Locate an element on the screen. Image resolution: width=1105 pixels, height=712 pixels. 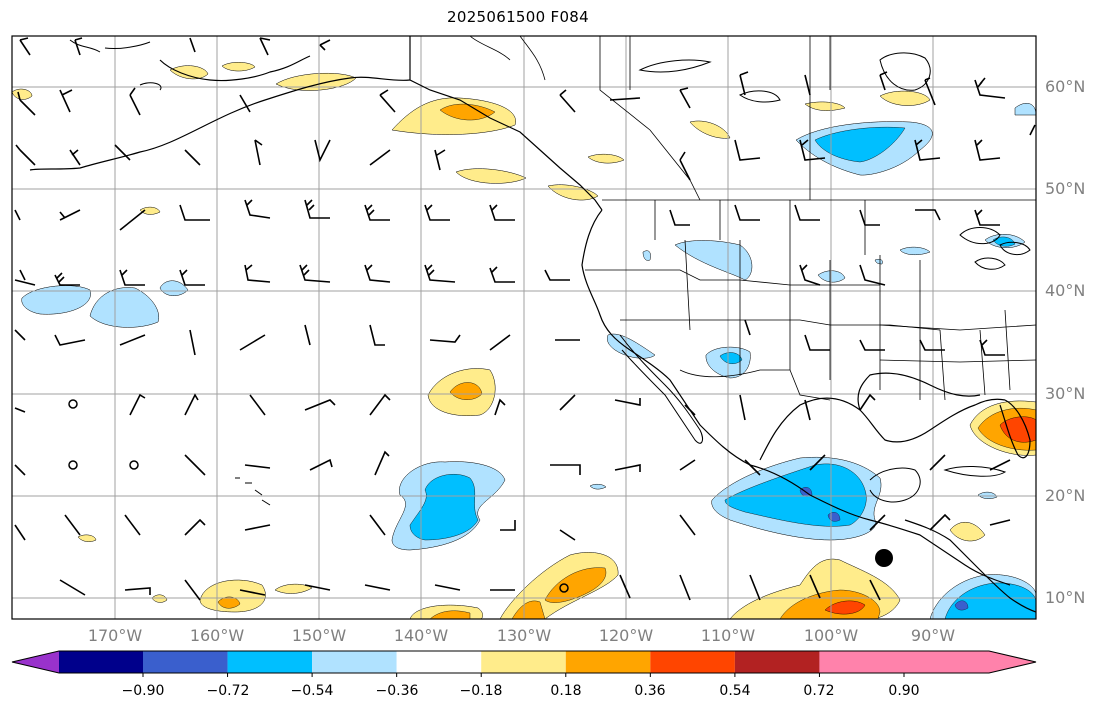
colorbar-label: 0.72 is located at coordinates (819, 691).